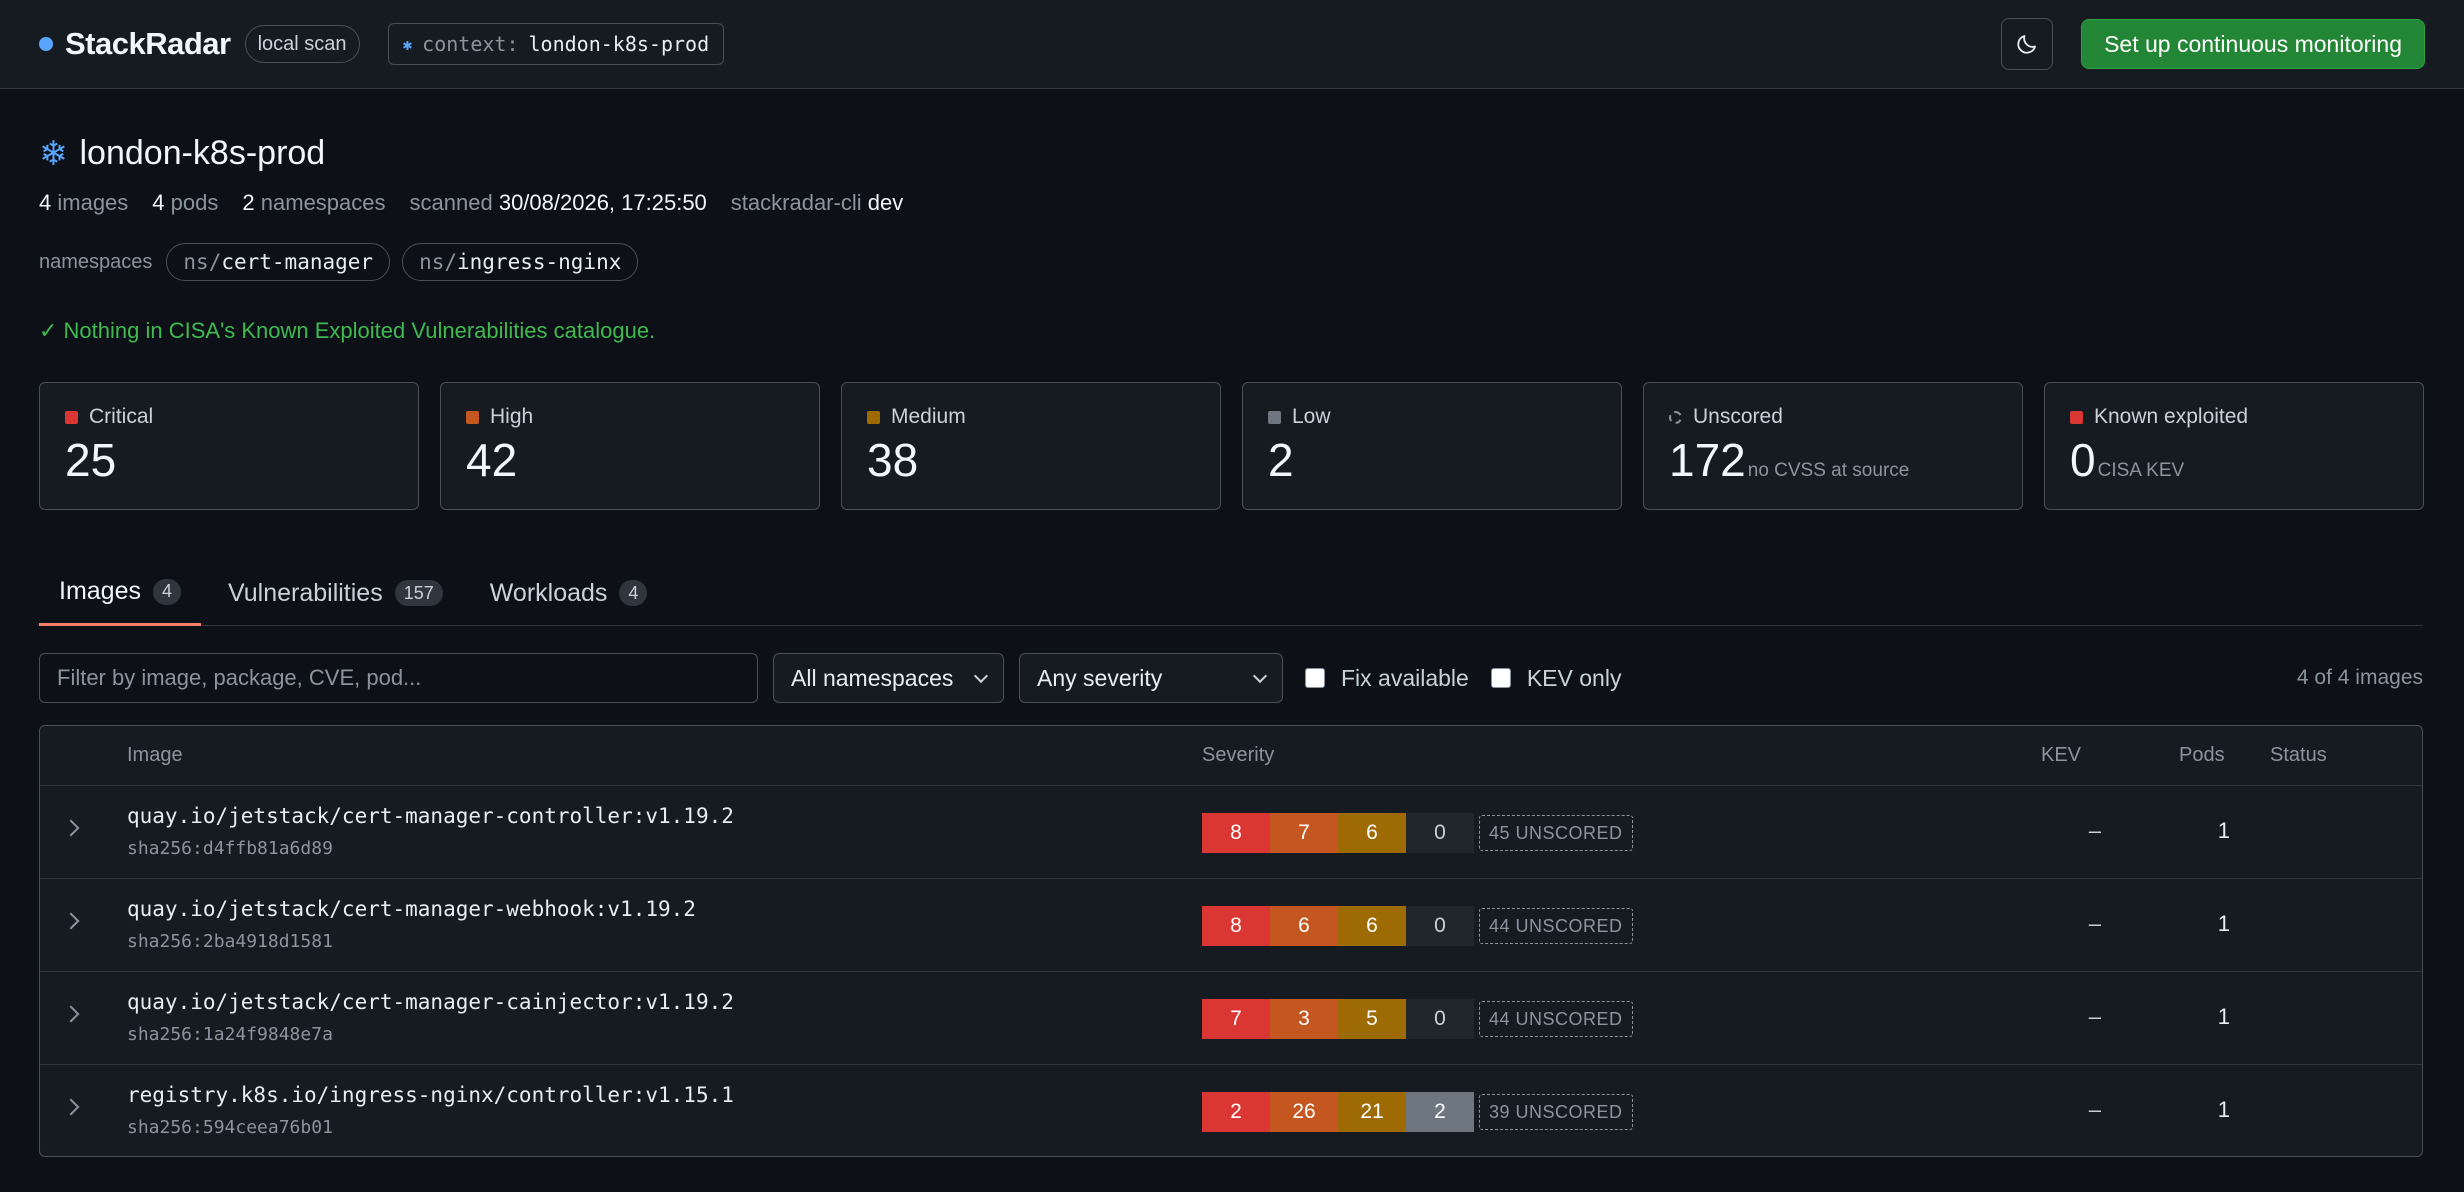 The width and height of the screenshot is (2464, 1192). I want to click on critical-swatch-icon, so click(71, 417).